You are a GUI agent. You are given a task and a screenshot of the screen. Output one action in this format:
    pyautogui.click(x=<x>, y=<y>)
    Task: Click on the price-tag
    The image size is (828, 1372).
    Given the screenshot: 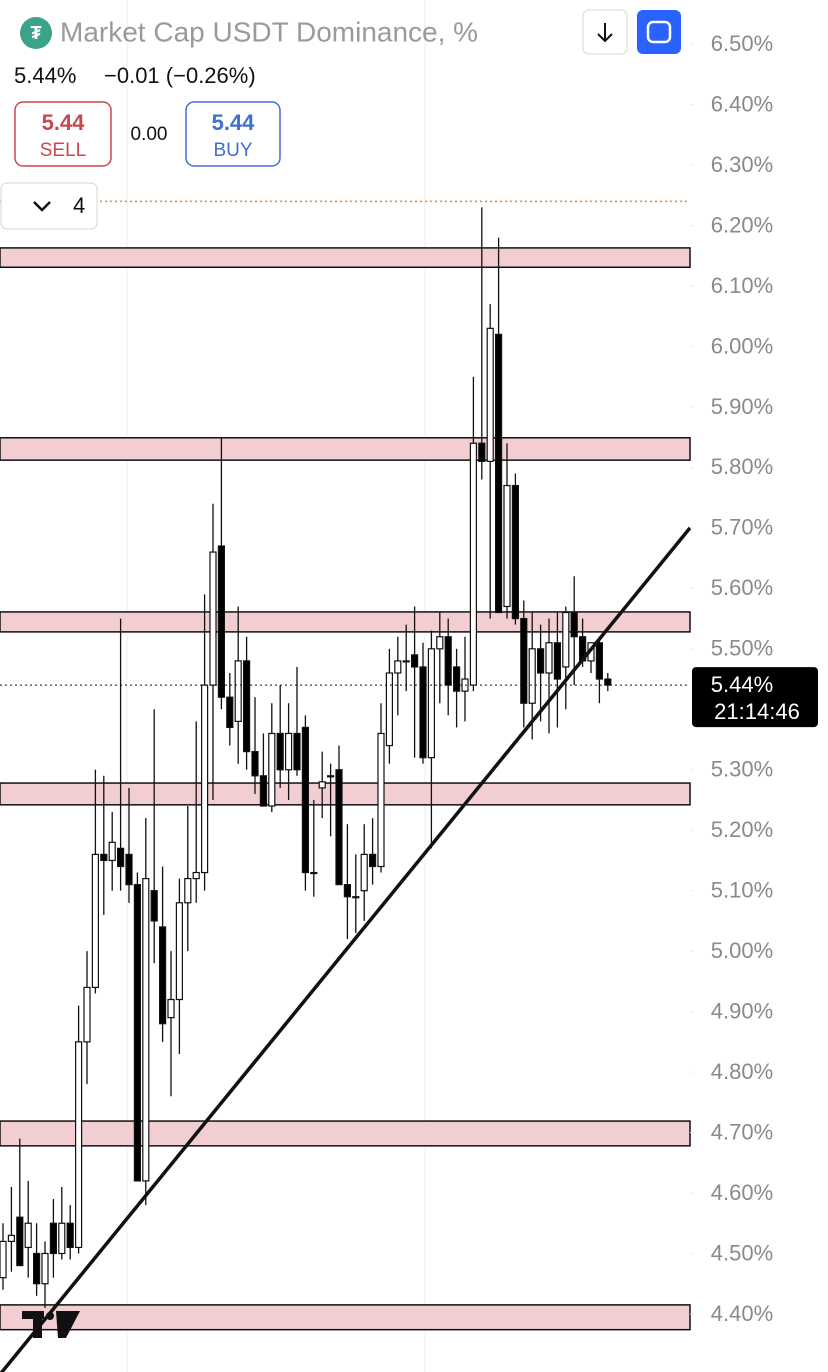 What is the action you would take?
    pyautogui.click(x=755, y=697)
    